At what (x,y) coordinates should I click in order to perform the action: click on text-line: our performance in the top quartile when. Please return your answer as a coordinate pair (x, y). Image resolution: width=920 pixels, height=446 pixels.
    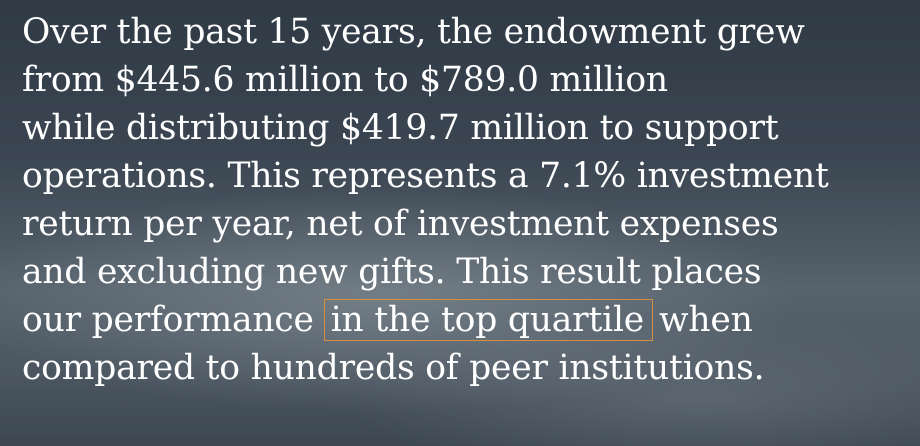
    Looking at the image, I should click on (471, 320).